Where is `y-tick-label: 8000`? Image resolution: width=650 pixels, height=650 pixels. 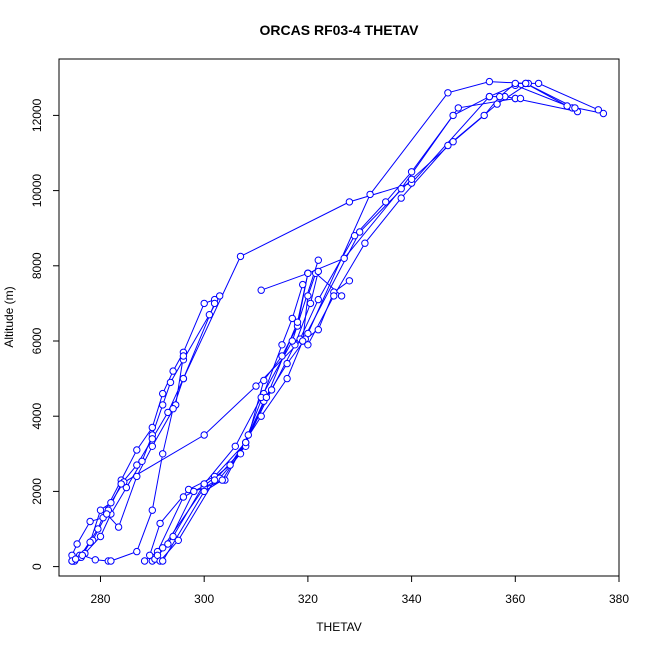
y-tick-label: 8000 is located at coordinates (37, 265).